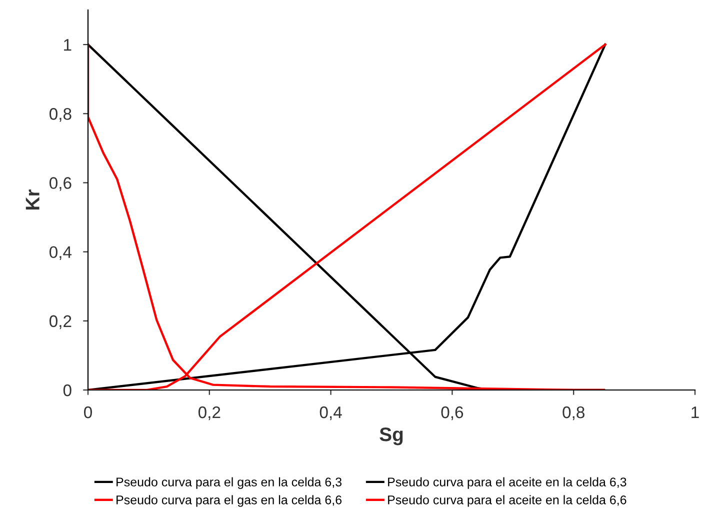 The image size is (702, 526). I want to click on y-tick-label: 0,6, so click(61, 184).